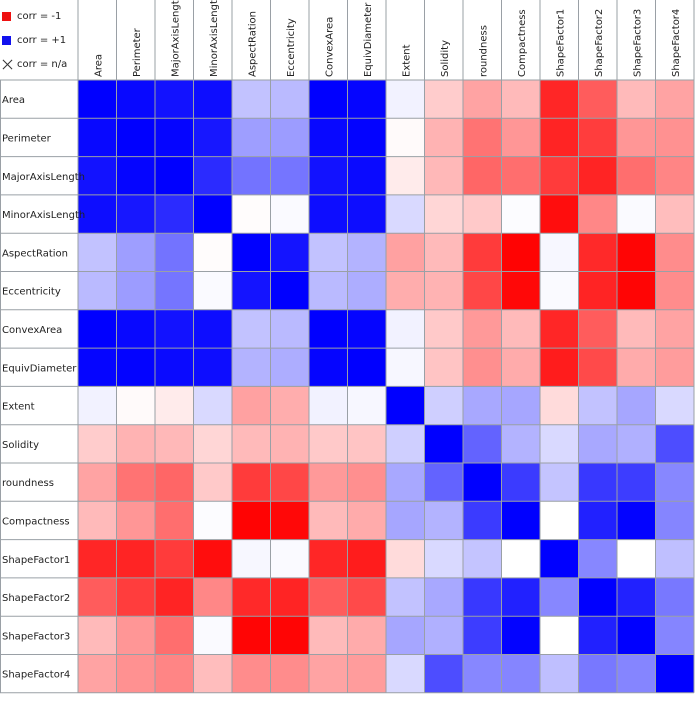 This screenshot has height=702, width=700. I want to click on heatmap-cell-Extent-ShapeFactor3, so click(636, 405).